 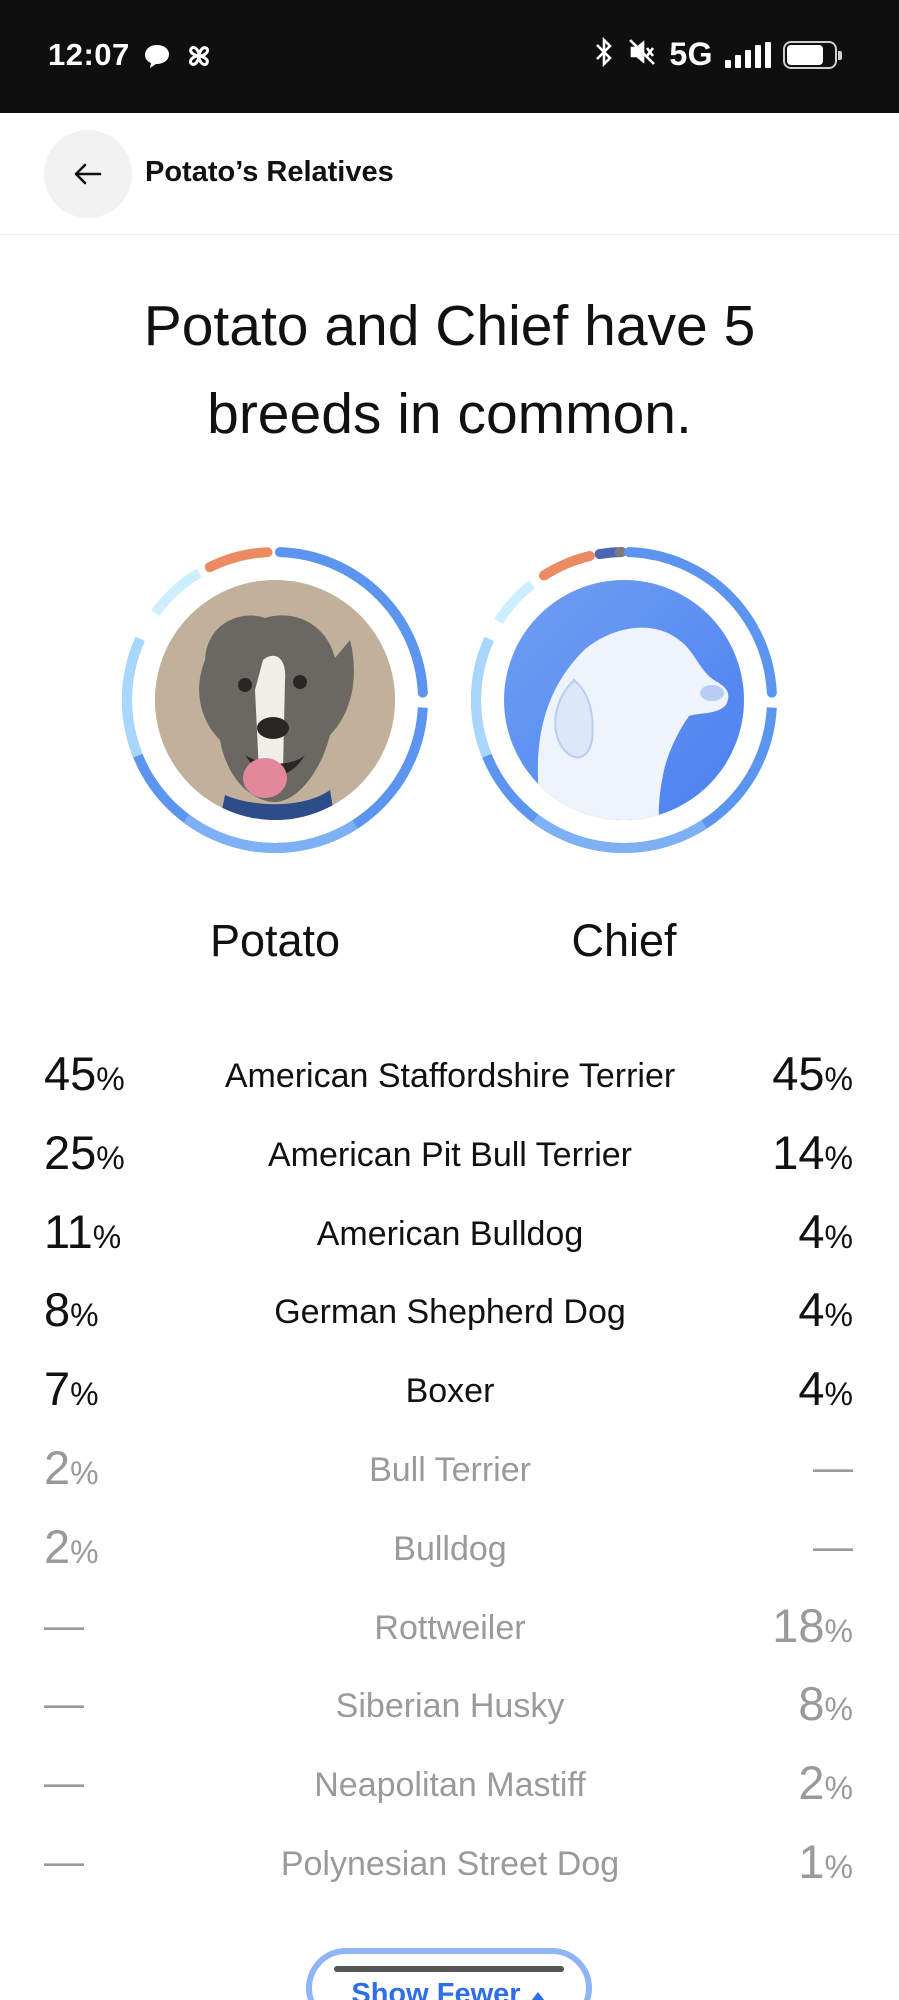 I want to click on potato-percent: 8%, so click(x=71, y=1312).